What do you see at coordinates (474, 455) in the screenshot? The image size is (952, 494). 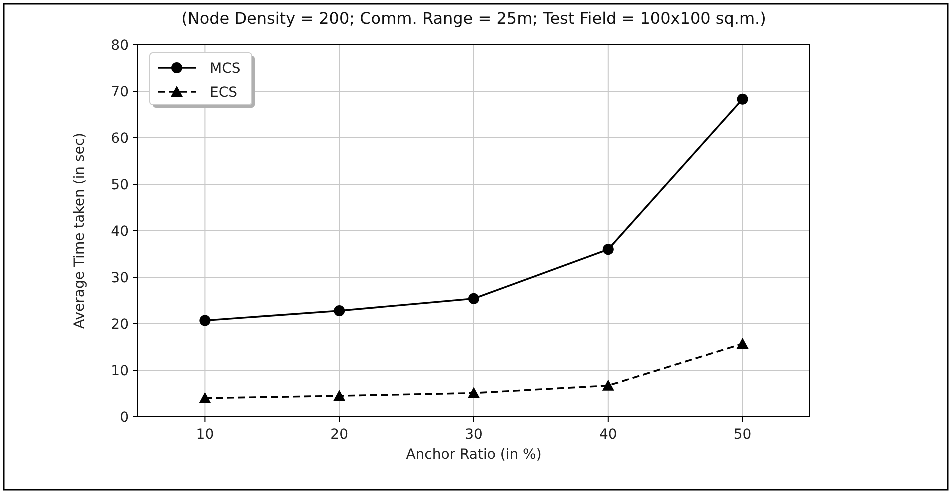 I see `x-axis-title: Anchor Ratio (in %)` at bounding box center [474, 455].